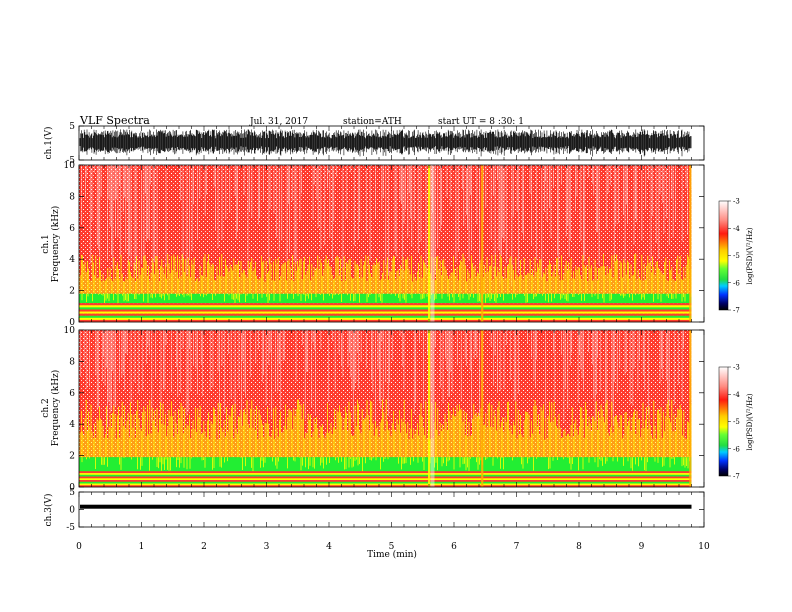  Describe the element at coordinates (70, 161) in the screenshot. I see `ch1-waveform-ytick: -5` at that location.